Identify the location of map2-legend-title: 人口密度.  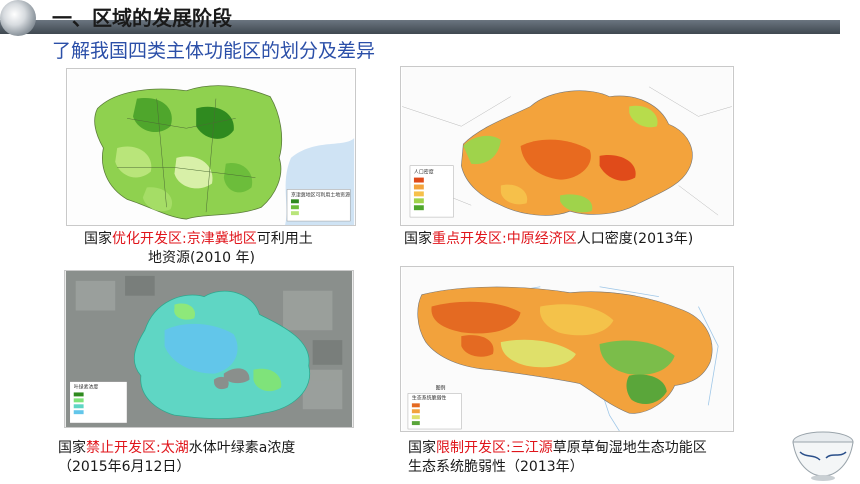
(424, 172).